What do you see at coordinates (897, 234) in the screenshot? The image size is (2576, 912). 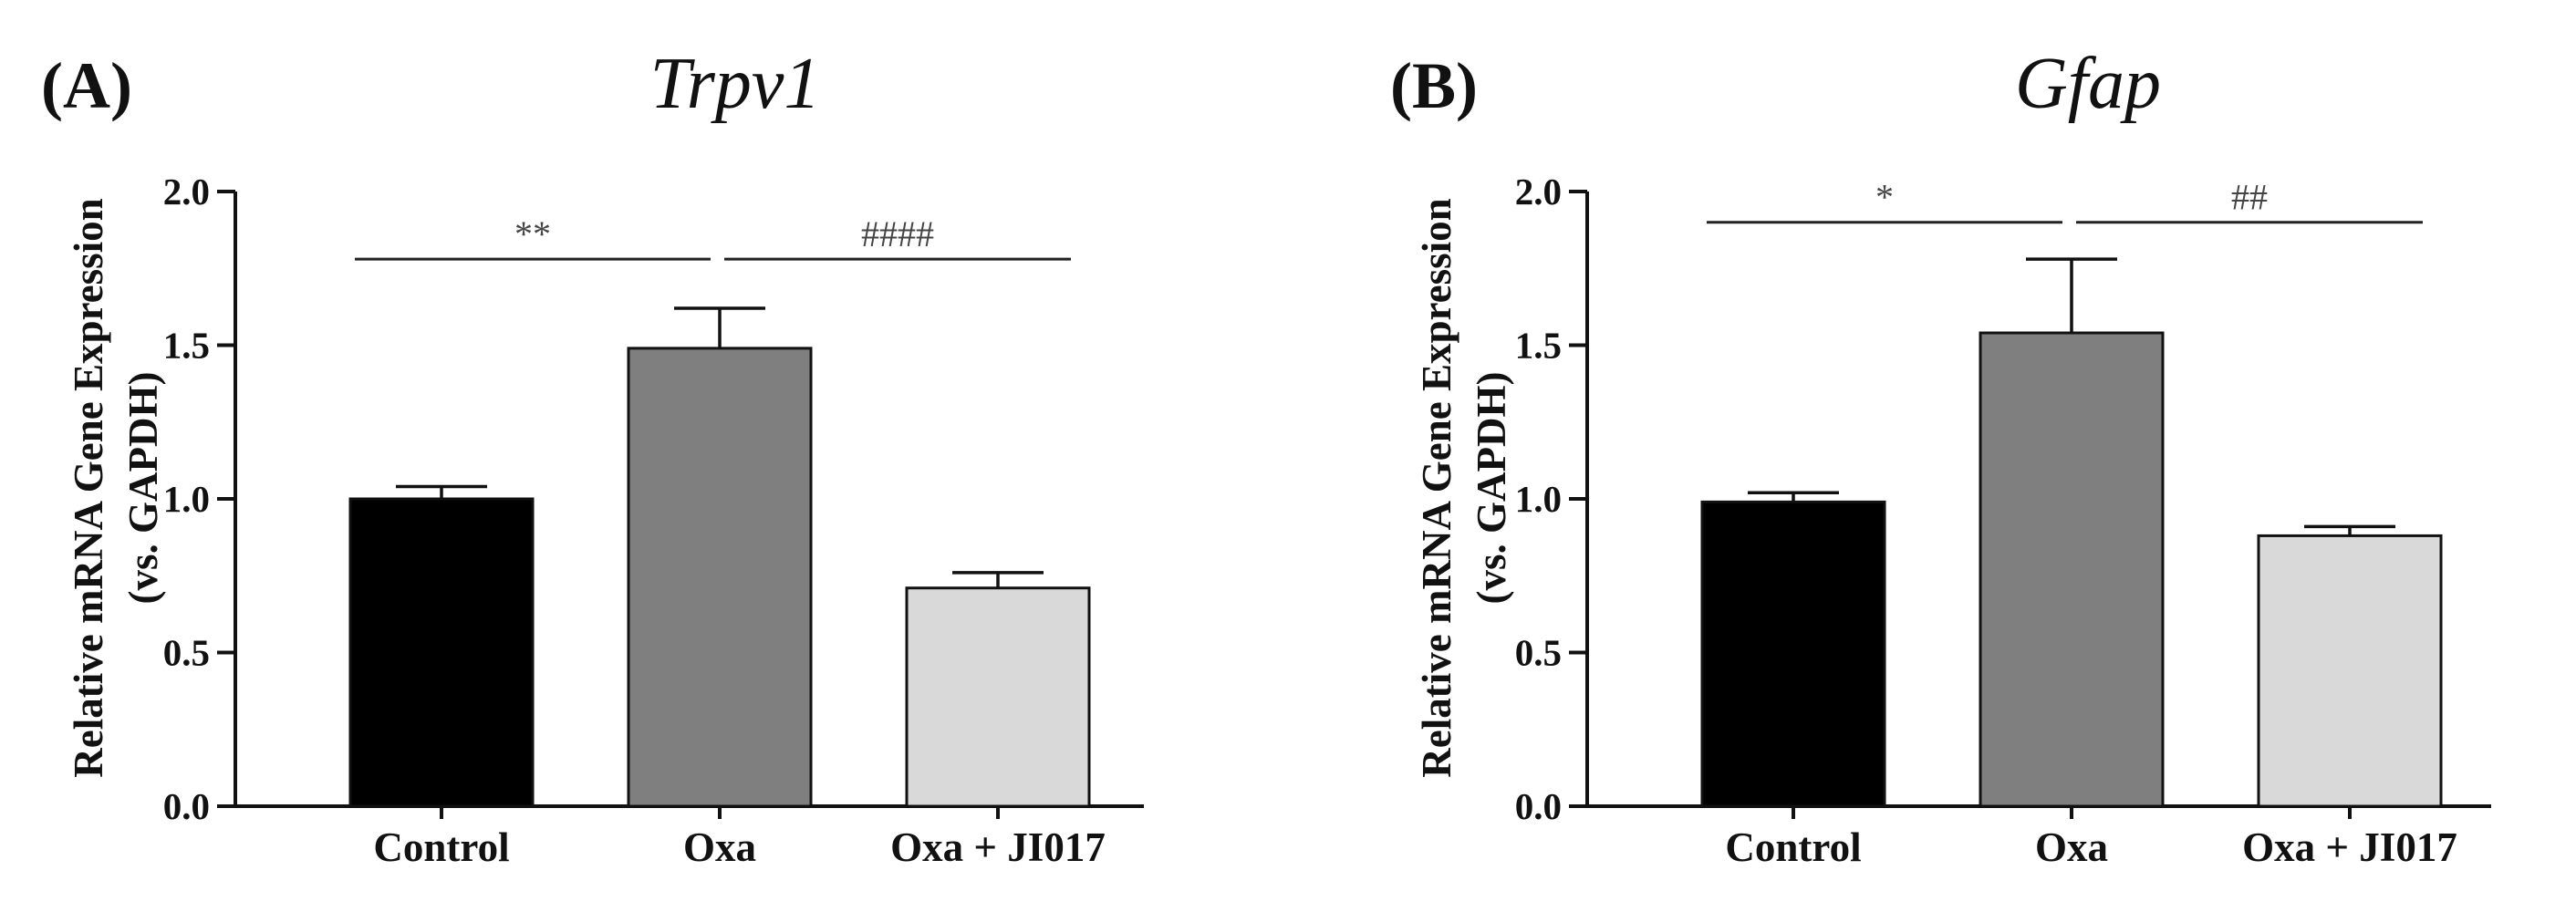 I see `significance-label: ####` at bounding box center [897, 234].